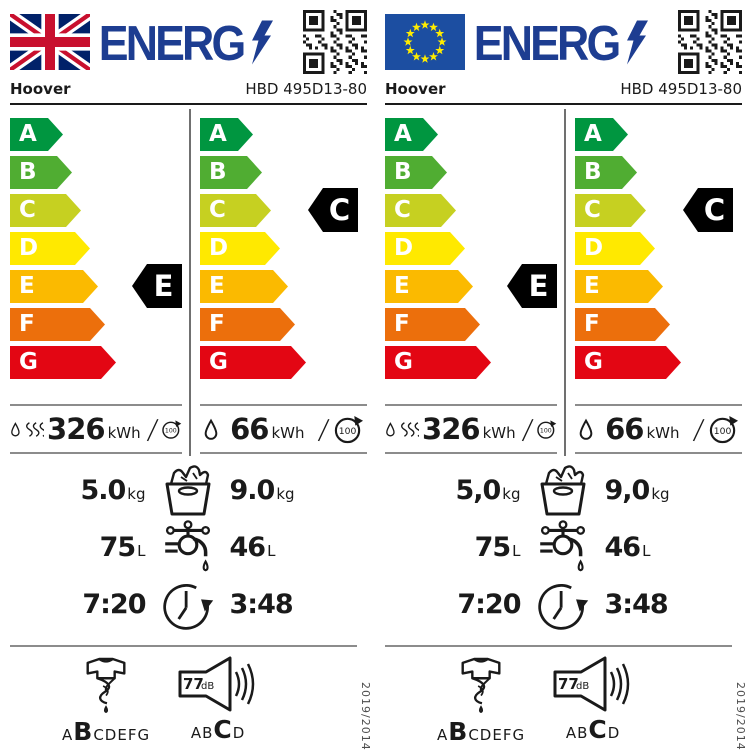 The height and width of the screenshot is (751, 750). I want to click on capacity-unit: kg, so click(660, 494).